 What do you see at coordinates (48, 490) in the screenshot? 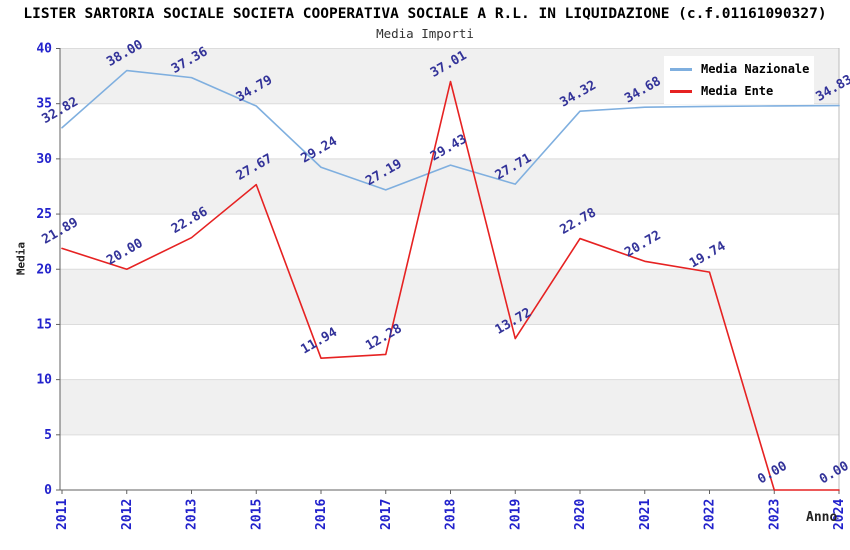
I see `y-tick-label: 0` at bounding box center [48, 490].